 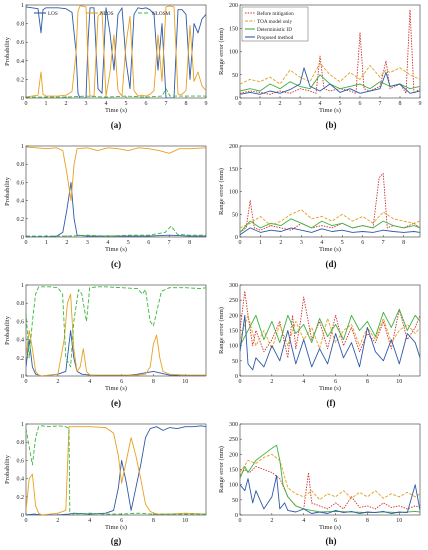 I want to click on legend-entry: NLOSM, so click(x=161, y=14).